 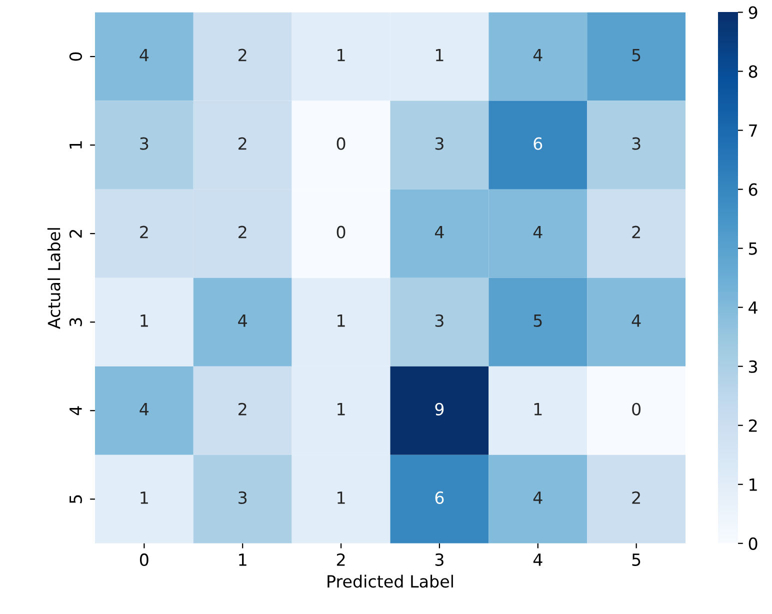 What do you see at coordinates (390, 581) in the screenshot?
I see `x-axis-title: Predicted Label` at bounding box center [390, 581].